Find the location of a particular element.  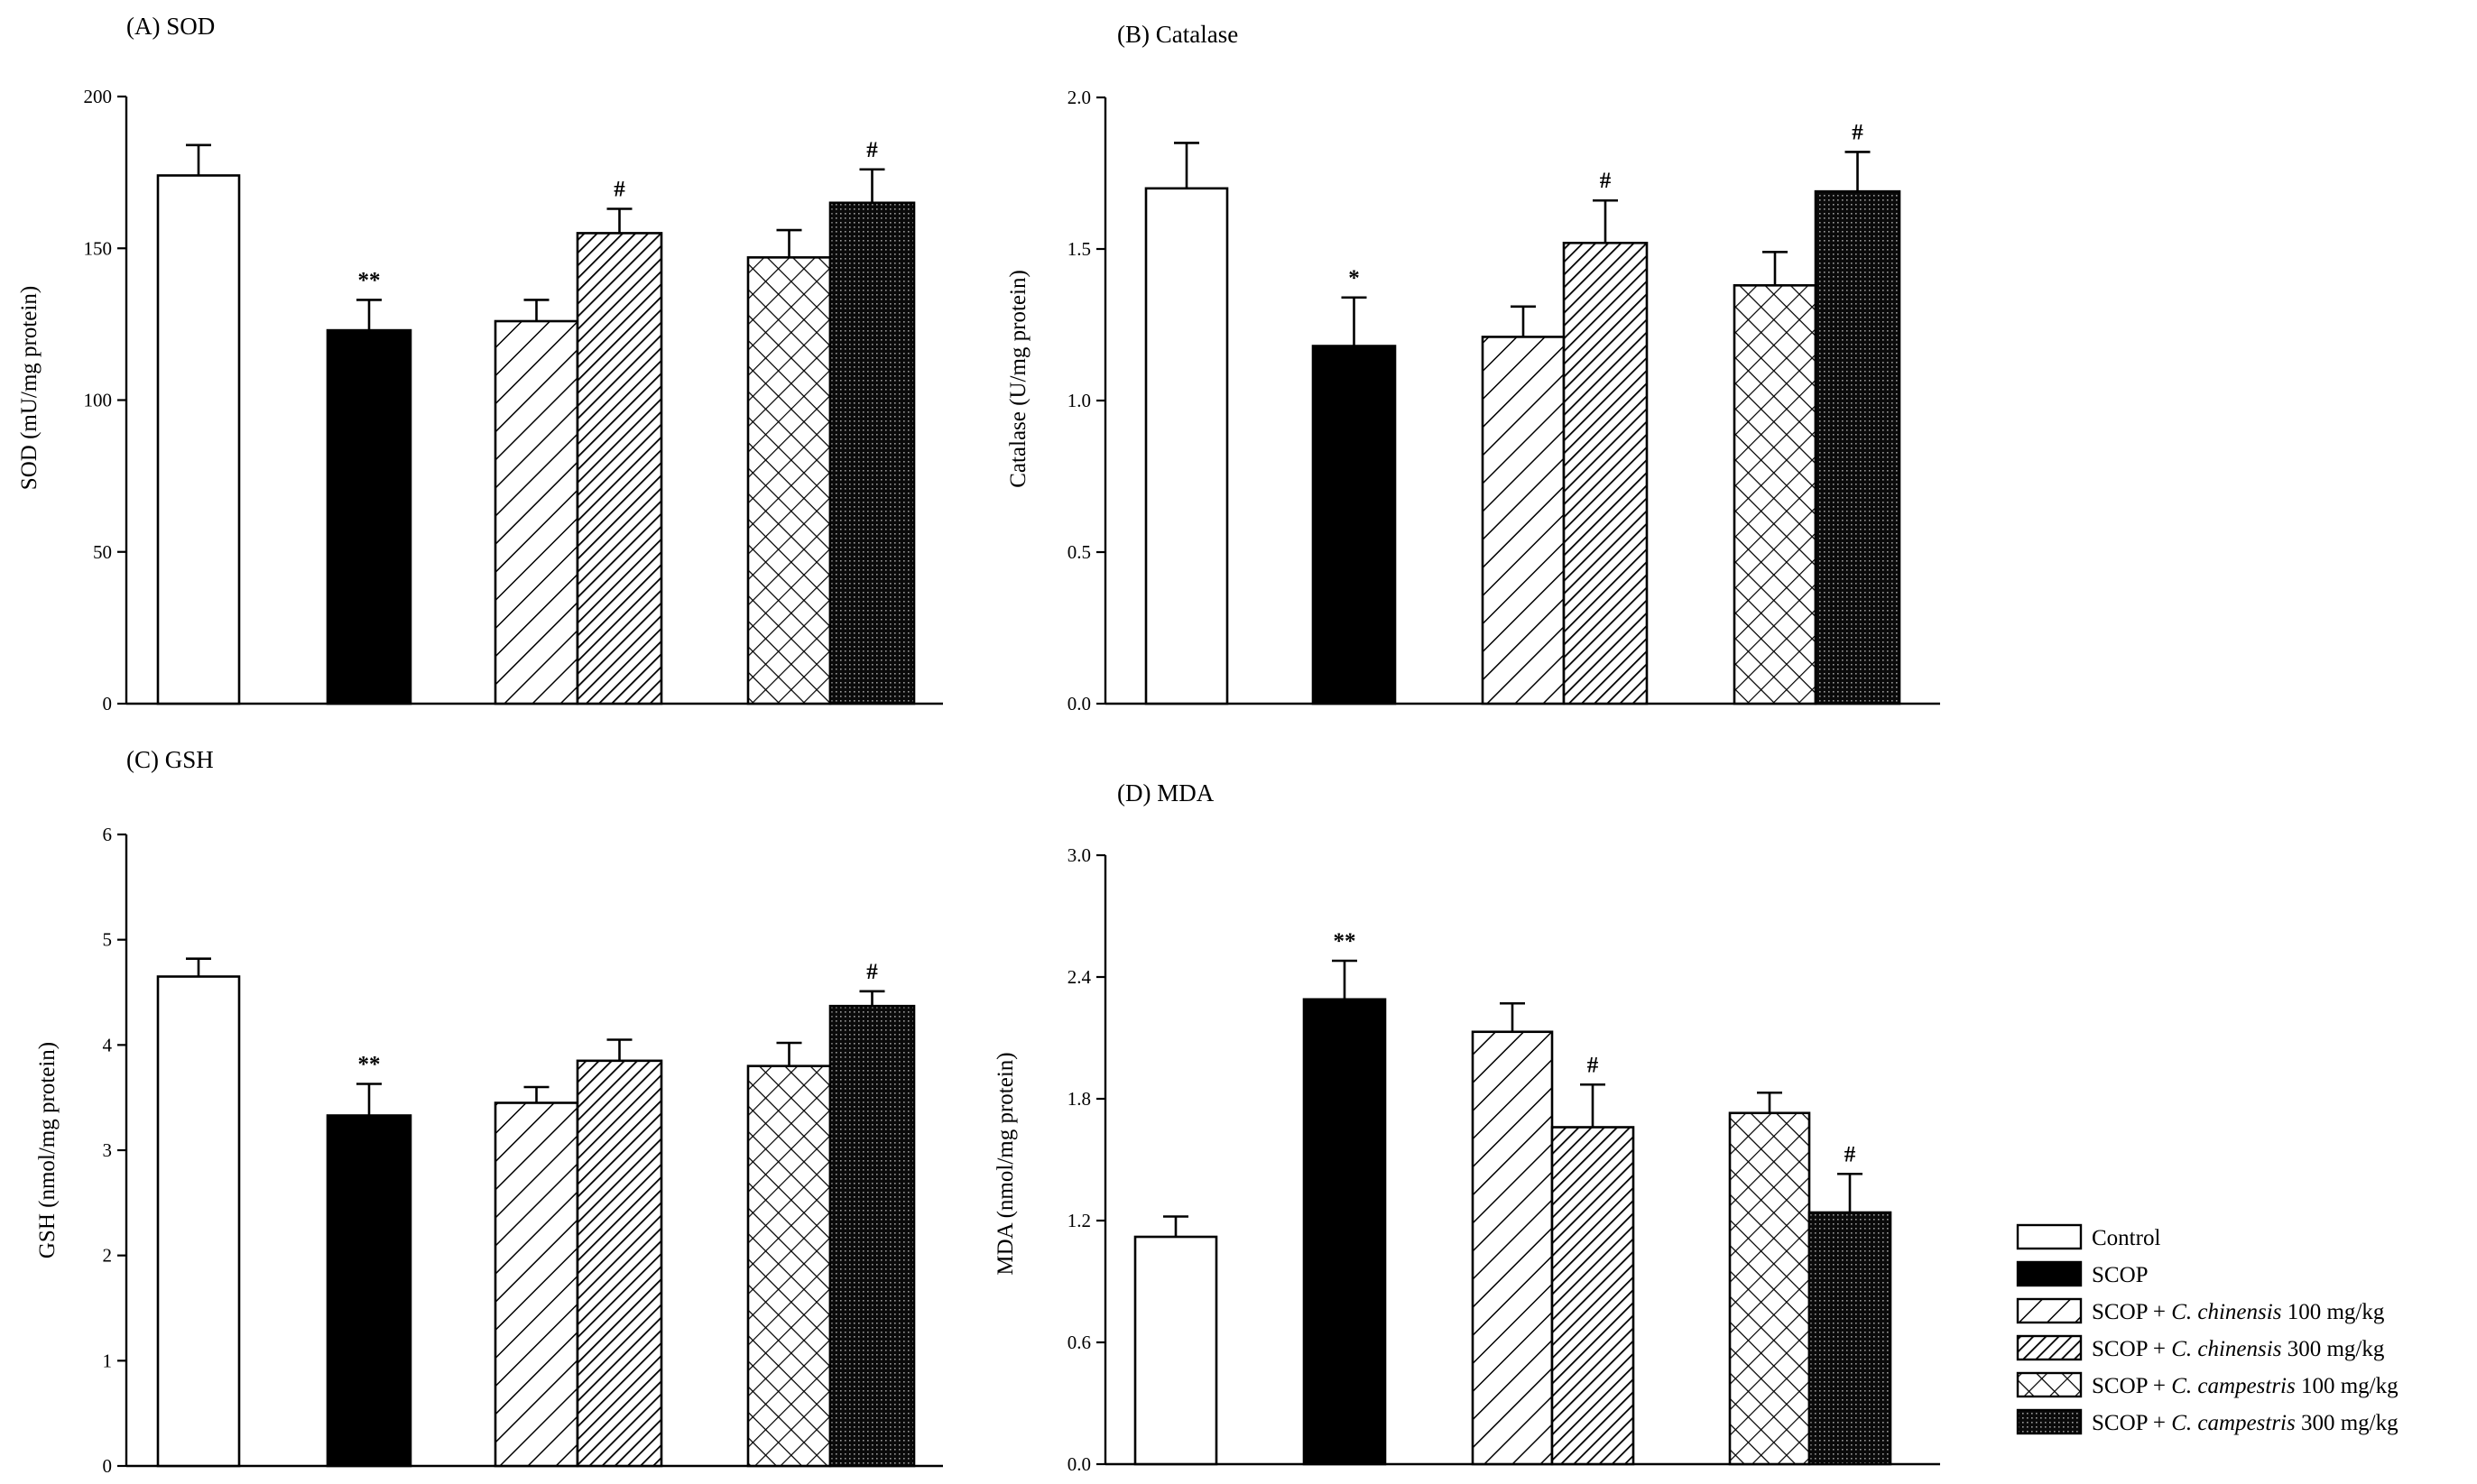

significance-marker: * is located at coordinates (1354, 278).